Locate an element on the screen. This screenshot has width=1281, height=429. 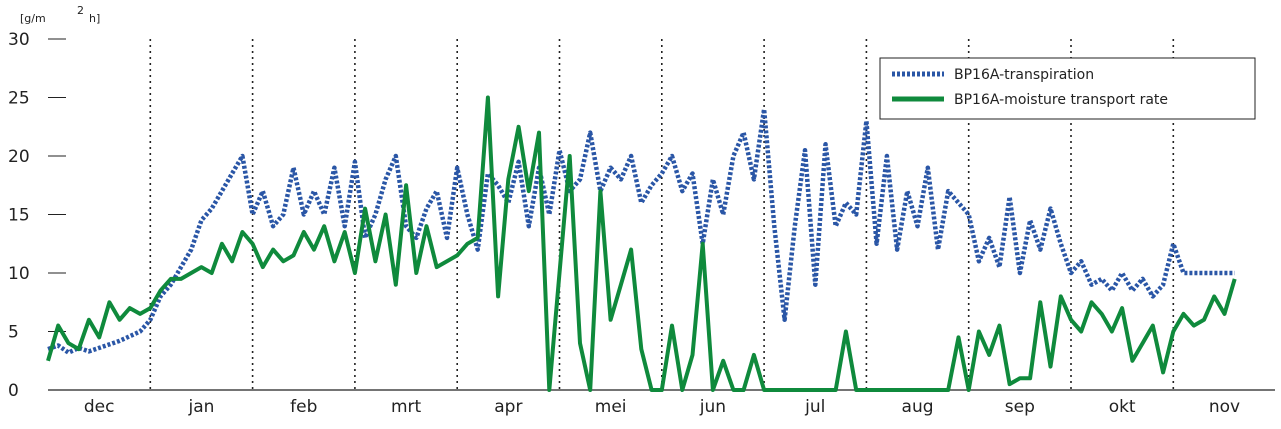
y-tick-label: 10 is located at coordinates (19, 274).